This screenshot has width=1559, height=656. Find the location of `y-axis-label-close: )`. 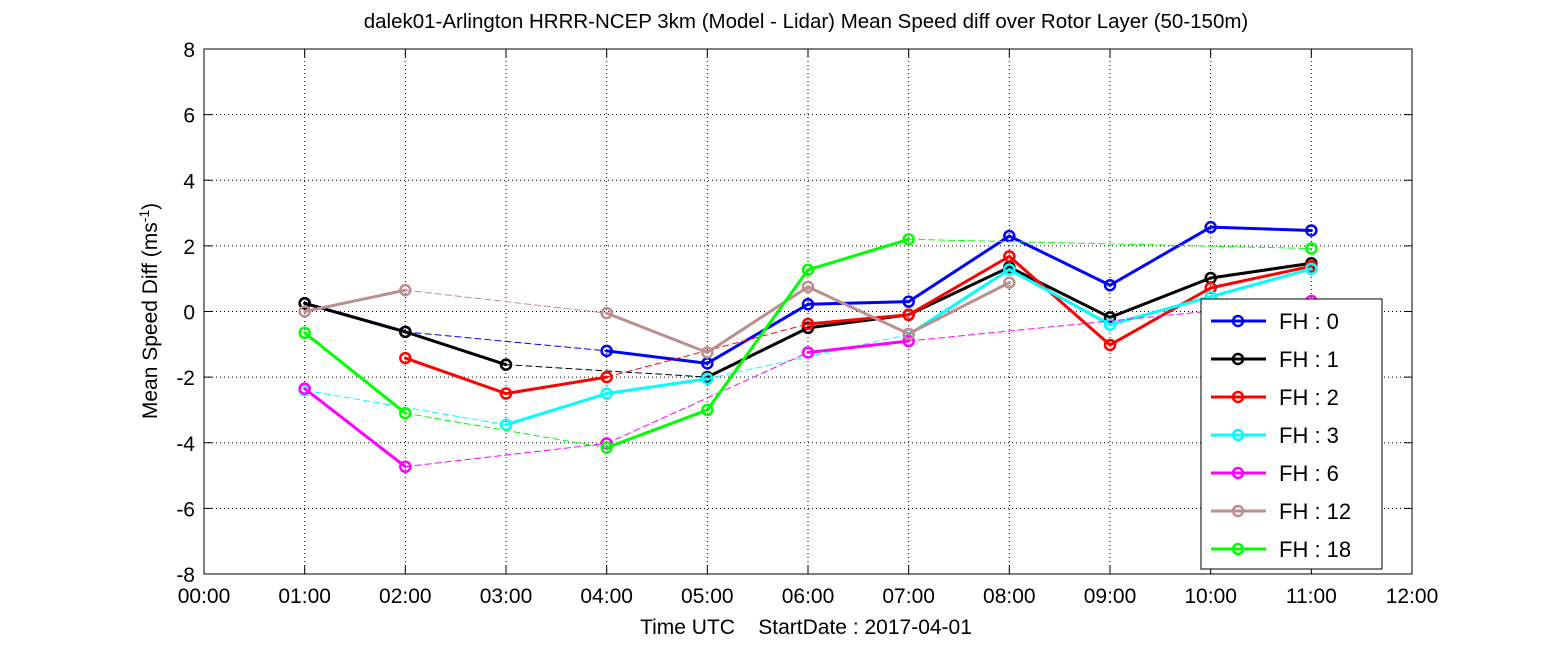

y-axis-label-close: ) is located at coordinates (150, 206).